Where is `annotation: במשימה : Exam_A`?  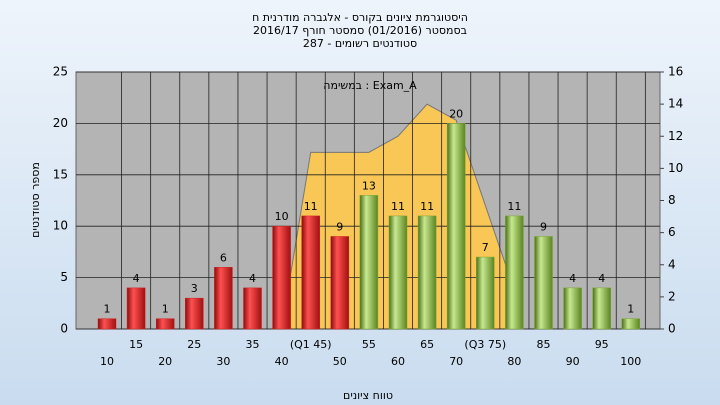 annotation: במשימה : Exam_A is located at coordinates (370, 85).